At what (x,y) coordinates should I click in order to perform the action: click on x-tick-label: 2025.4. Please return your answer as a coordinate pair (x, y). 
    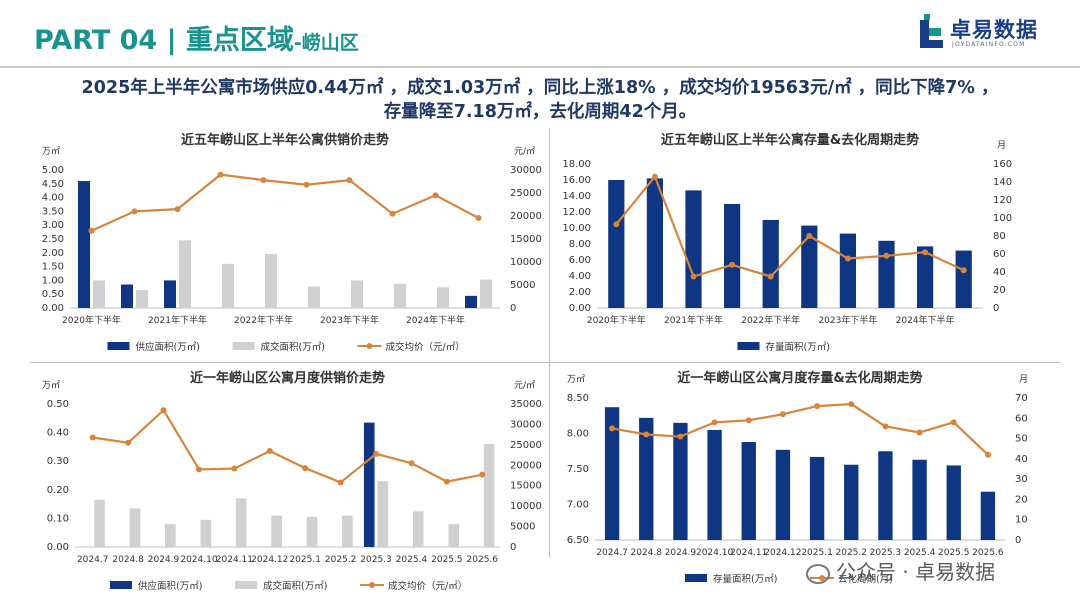
    Looking at the image, I should click on (412, 560).